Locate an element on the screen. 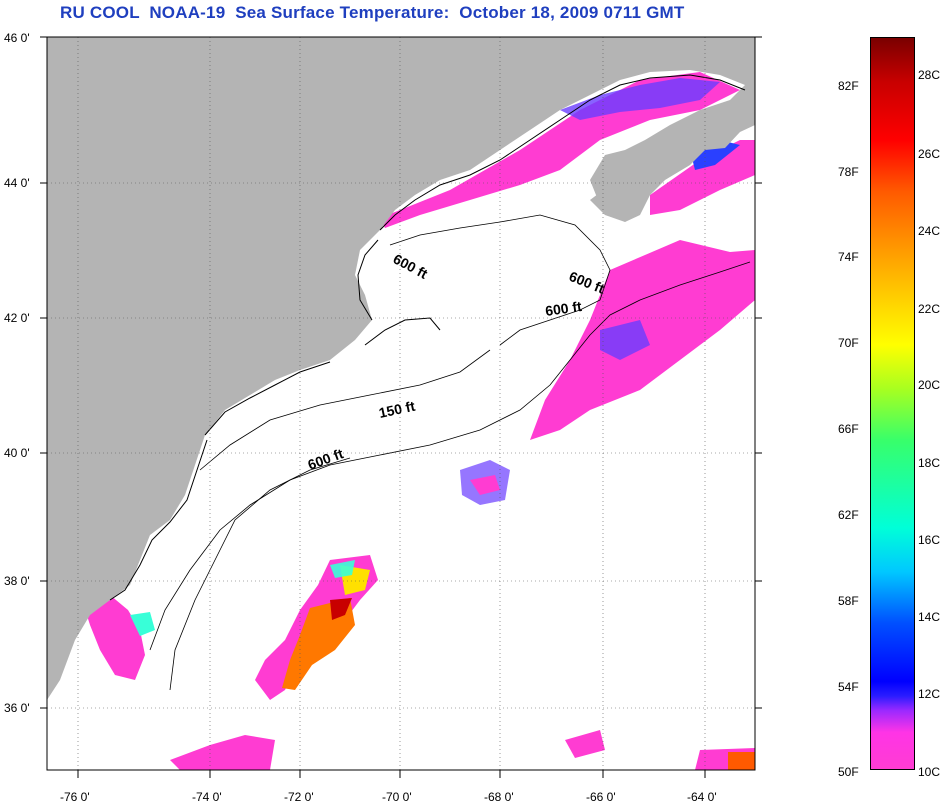 Image resolution: width=952 pixels, height=809 pixels. temperature-colorbar is located at coordinates (892, 403).